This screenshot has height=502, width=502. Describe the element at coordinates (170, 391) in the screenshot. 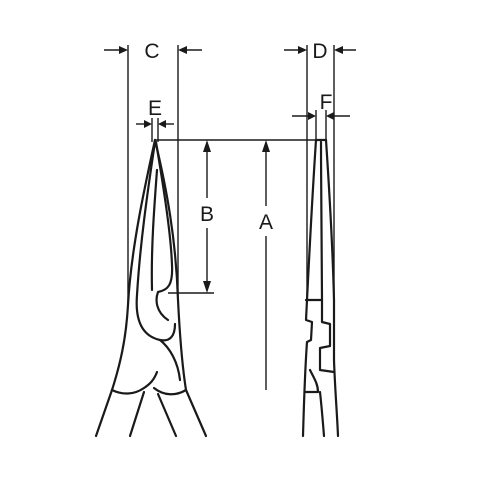

I see `front-pivot-right` at that location.